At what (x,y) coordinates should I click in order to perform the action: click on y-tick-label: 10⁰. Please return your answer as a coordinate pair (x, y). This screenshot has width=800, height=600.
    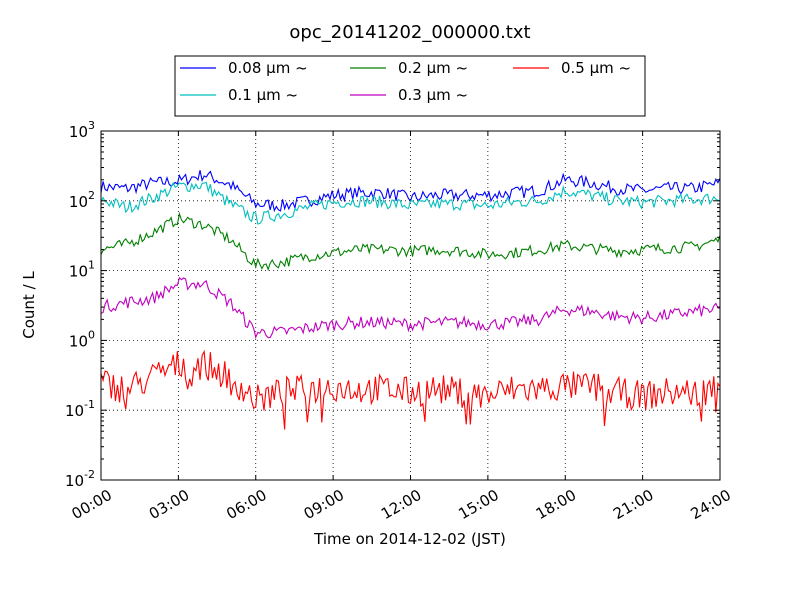
    Looking at the image, I should click on (82, 339).